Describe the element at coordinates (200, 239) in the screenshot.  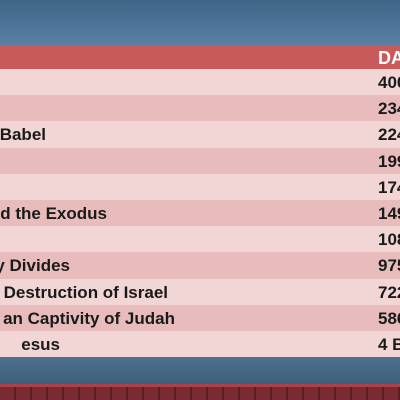
I see `table-row: 1085` at that location.